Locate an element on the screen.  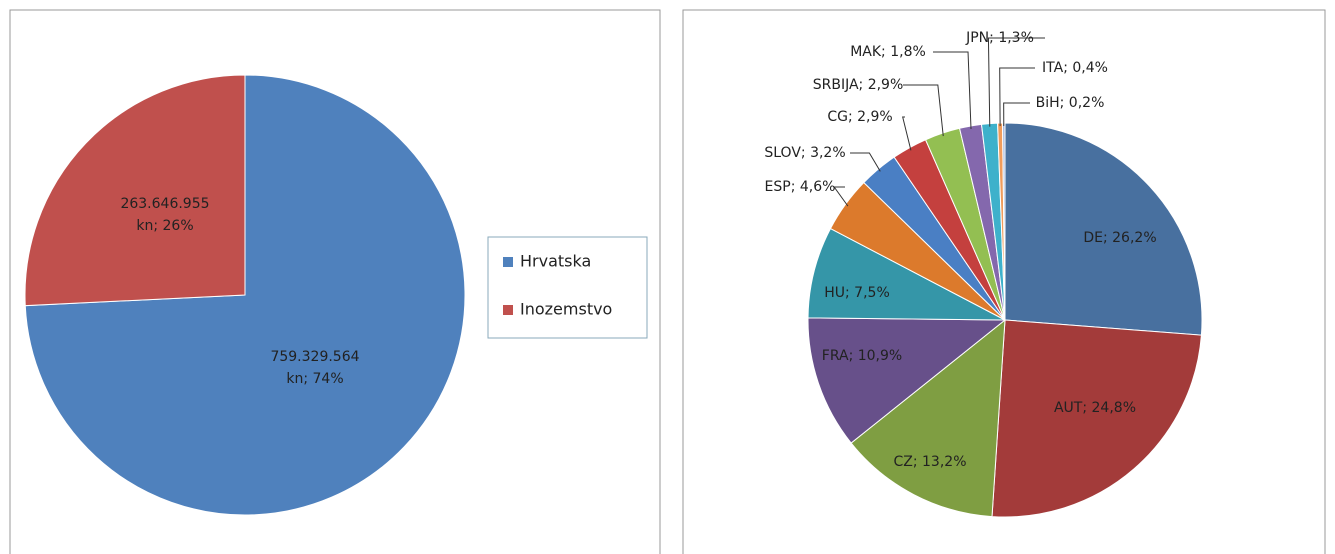
data-label: SLOV; 3,2% is located at coordinates (805, 153).